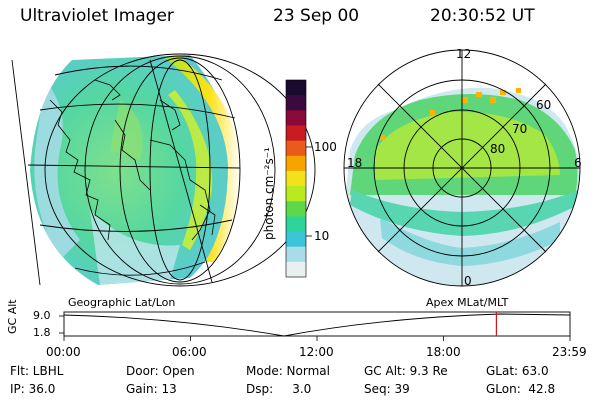 The height and width of the screenshot is (400, 600). What do you see at coordinates (279, 389) in the screenshot?
I see `footer-dsp: Dsp: 3.0` at bounding box center [279, 389].